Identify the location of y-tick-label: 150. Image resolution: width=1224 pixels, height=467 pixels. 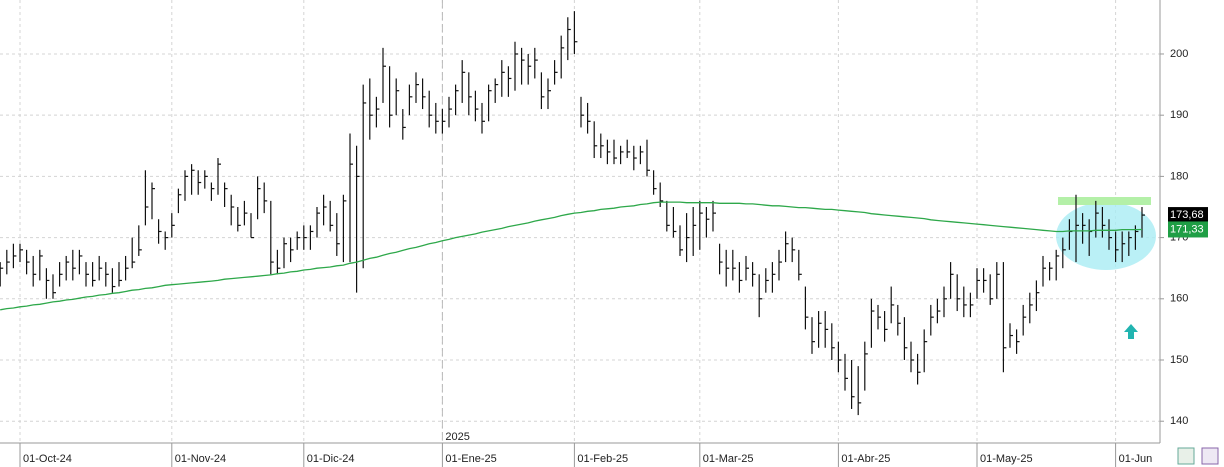
(1179, 360).